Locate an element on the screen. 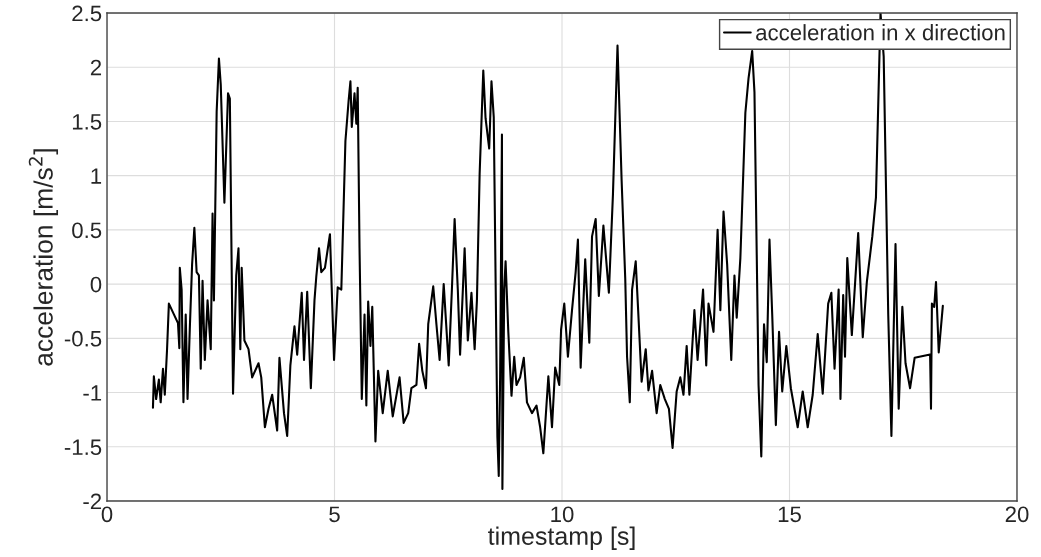  y-tick-label: -2 is located at coordinates (92, 501).